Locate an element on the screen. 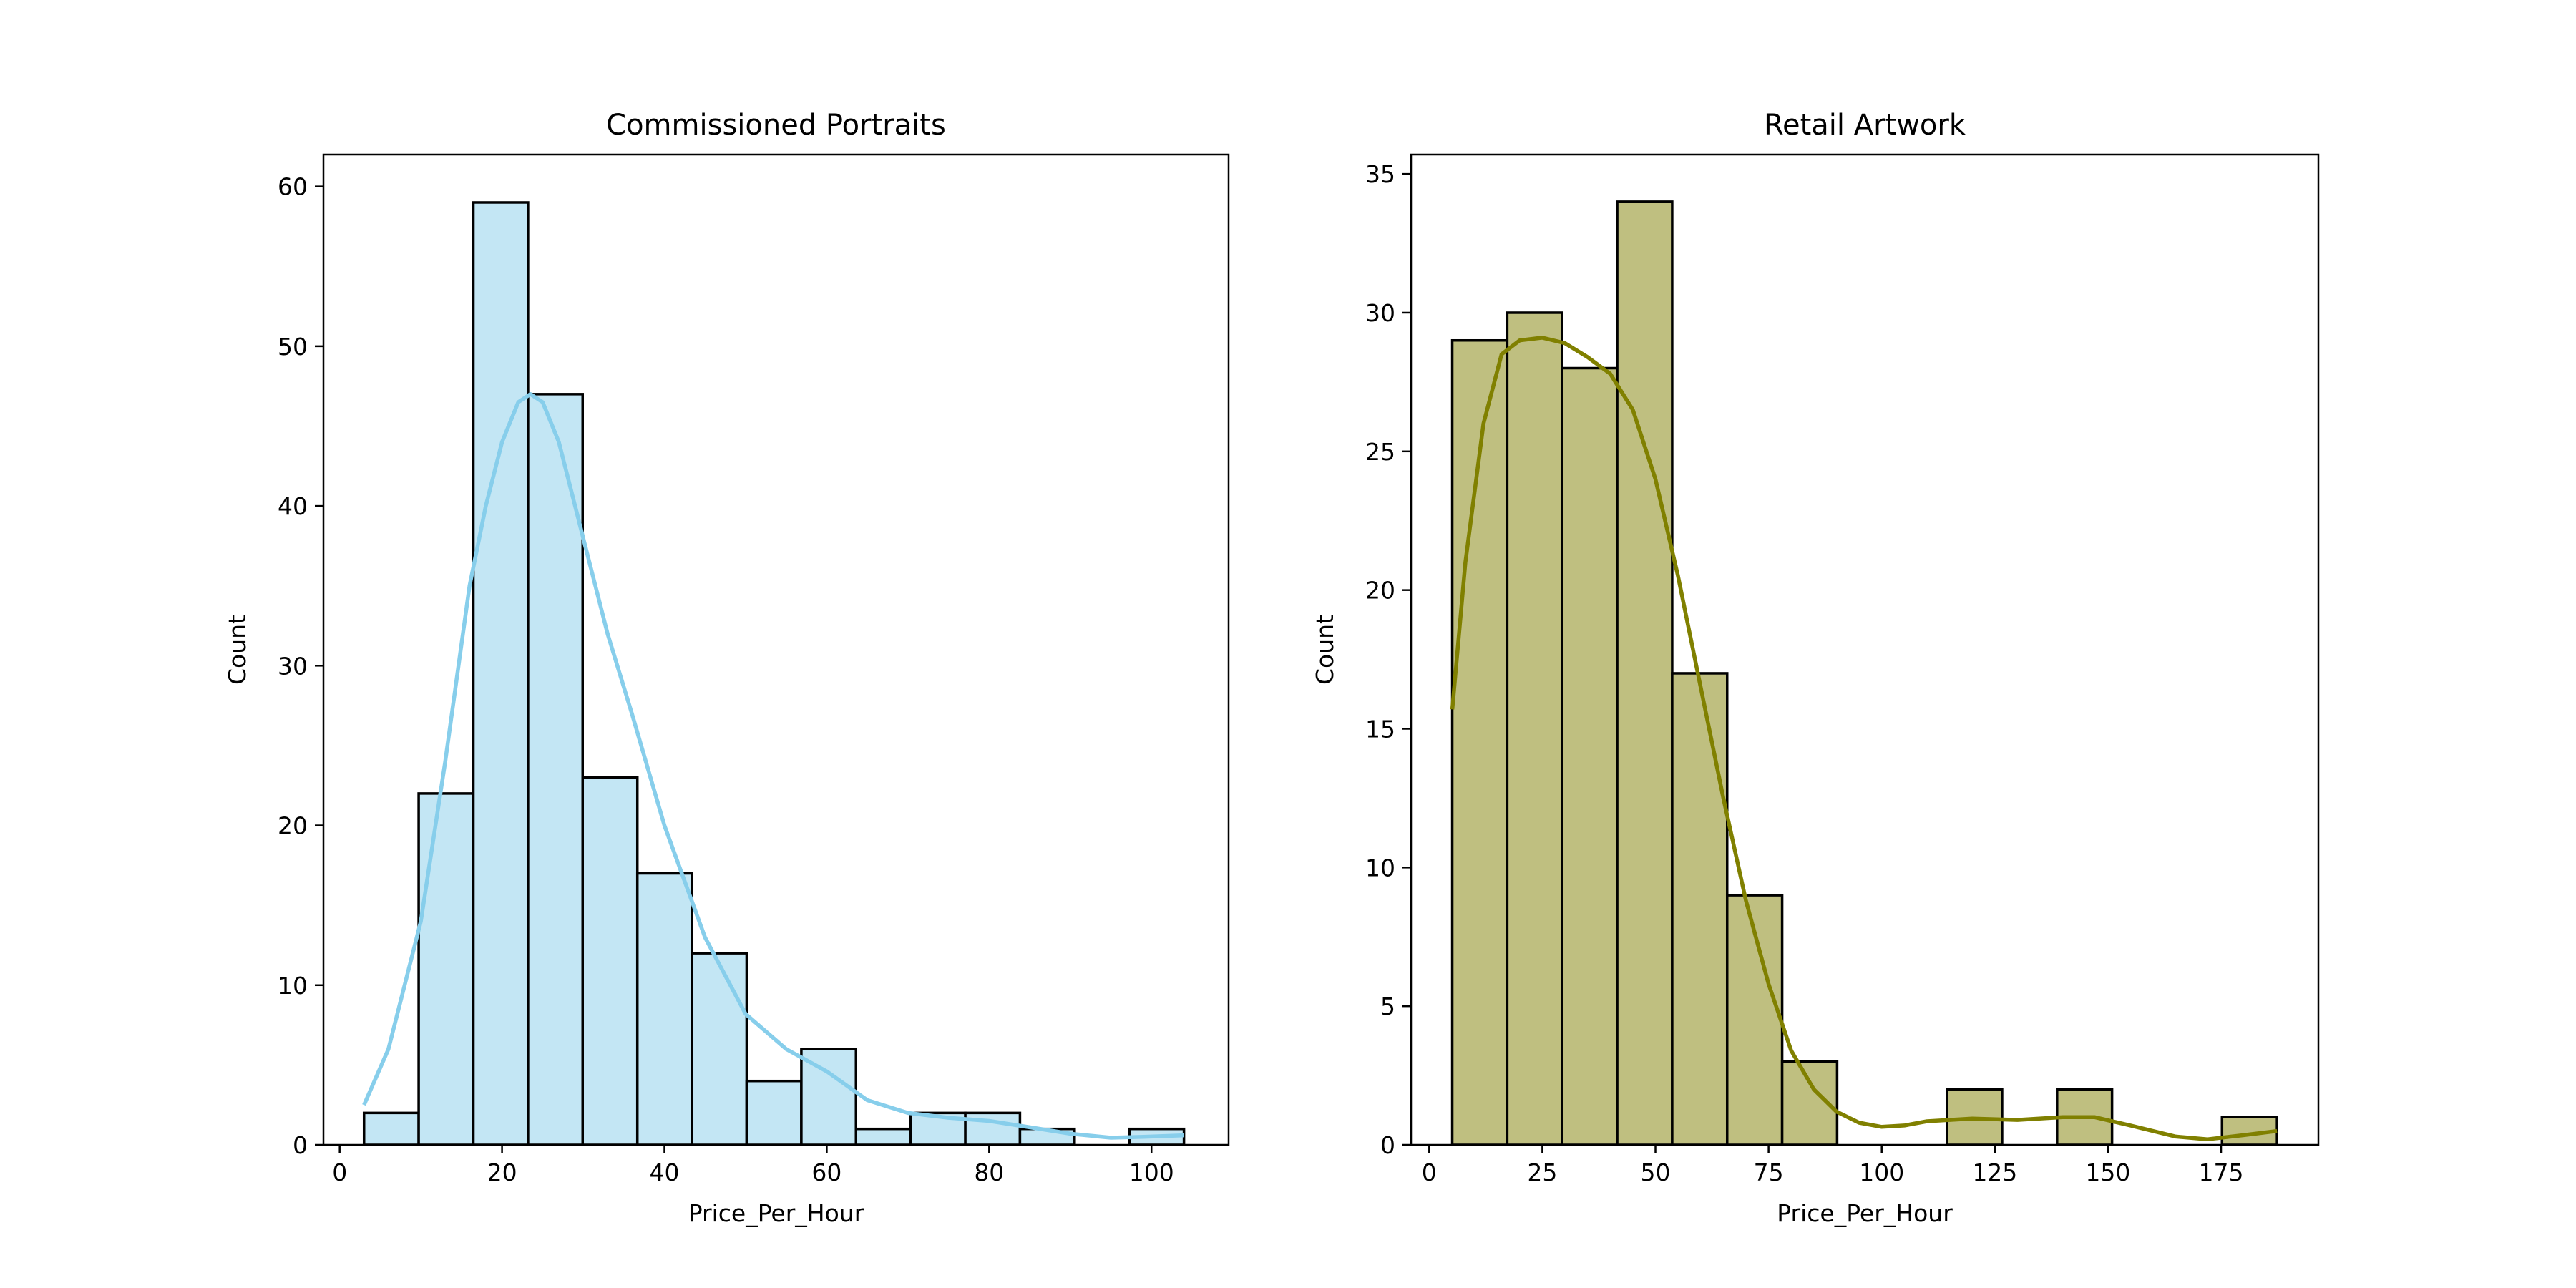 Image resolution: width=2576 pixels, height=1288 pixels. x-tick-label: 50 is located at coordinates (1656, 1172).